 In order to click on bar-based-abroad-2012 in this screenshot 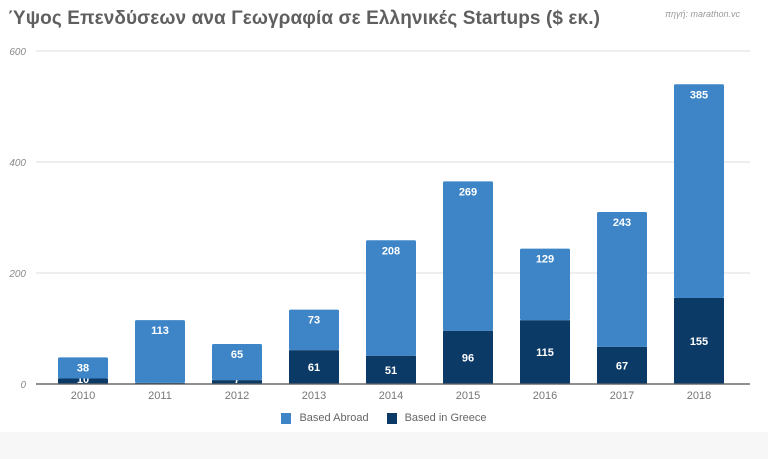, I will do `click(237, 362)`.